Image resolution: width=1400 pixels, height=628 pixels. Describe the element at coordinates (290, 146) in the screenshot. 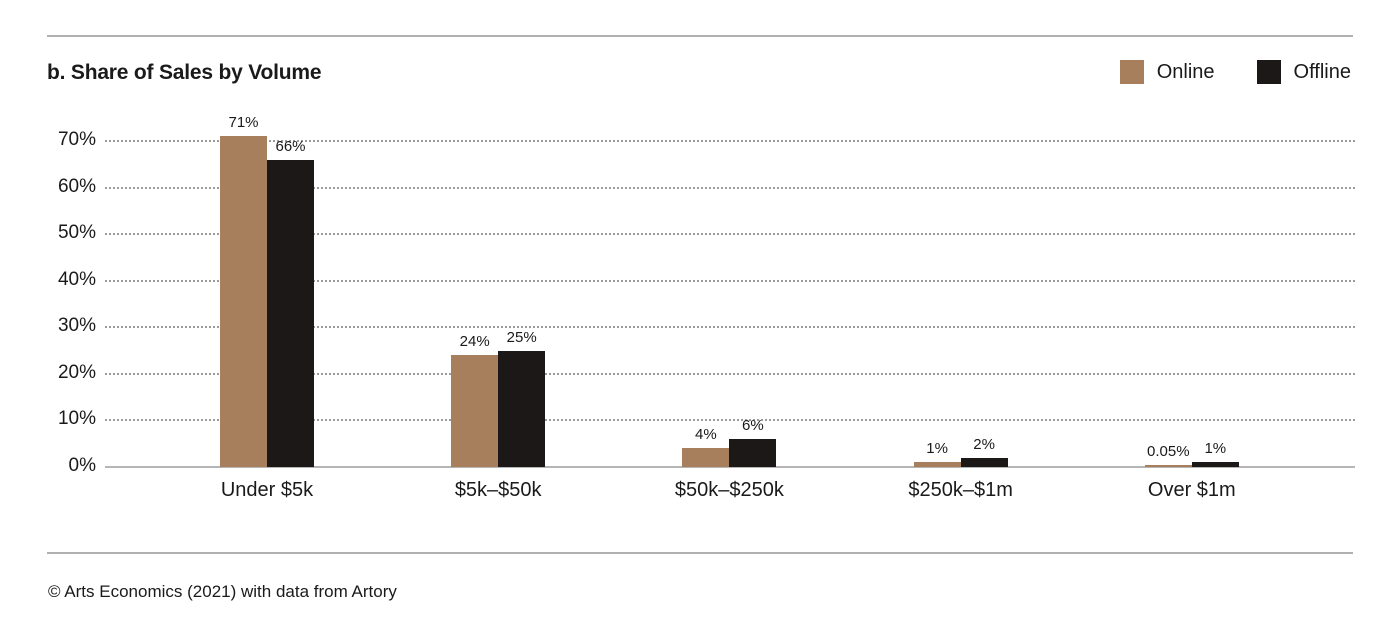

I see `value-label: 66%` at that location.